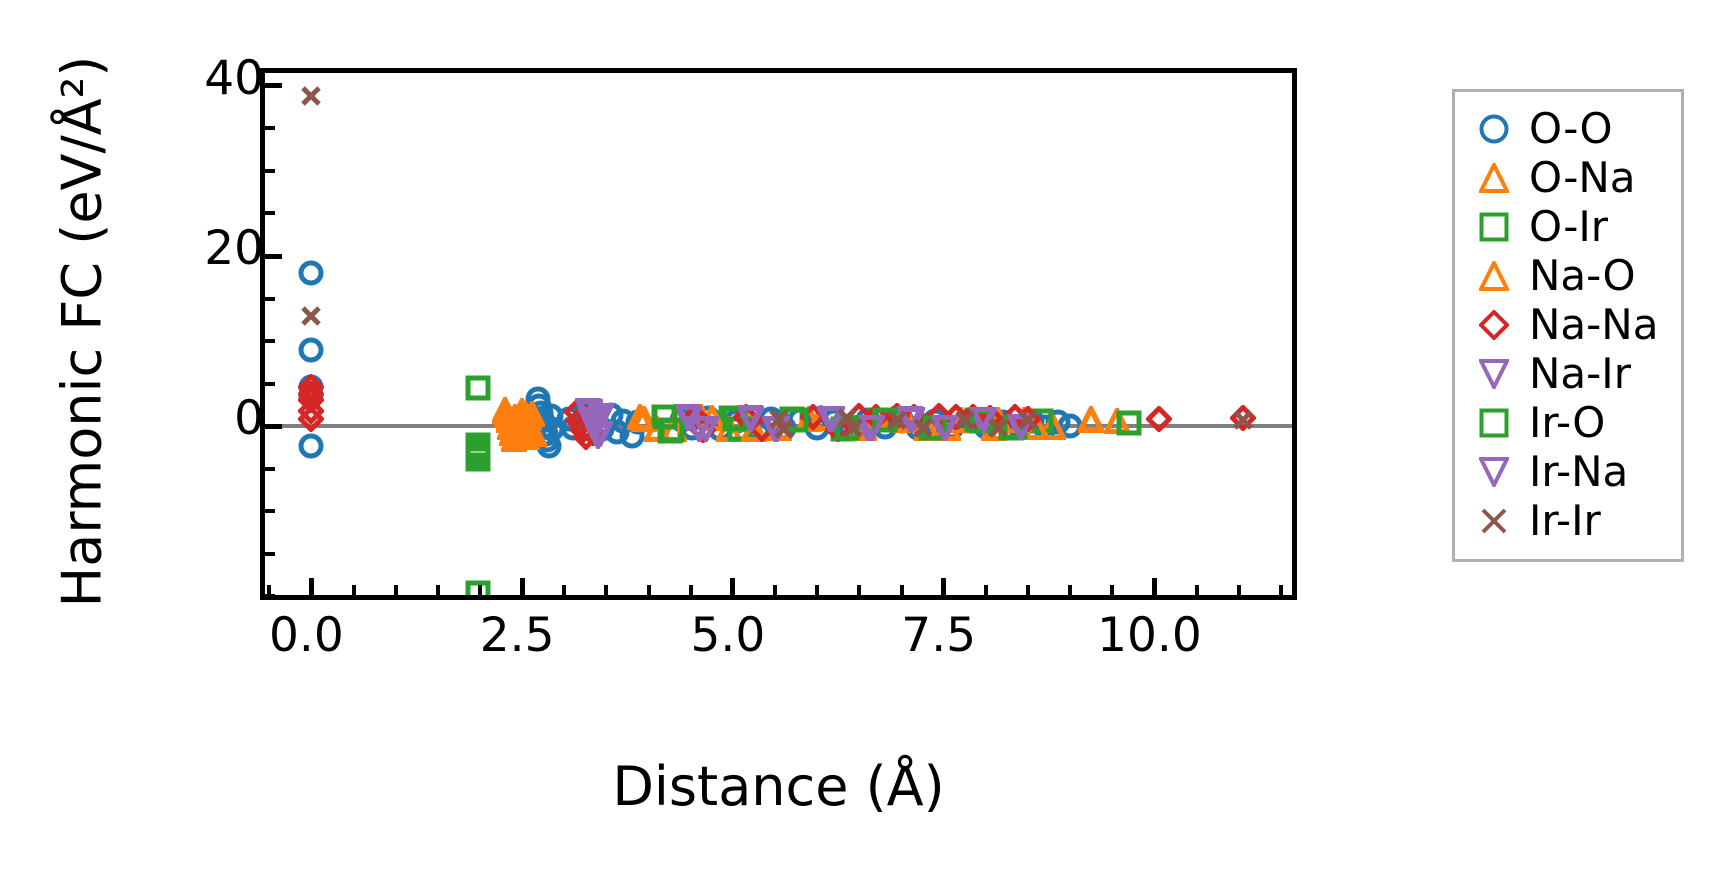 This screenshot has height=895, width=1726. What do you see at coordinates (1582, 177) in the screenshot?
I see `legend-item-label: O-Na` at bounding box center [1582, 177].